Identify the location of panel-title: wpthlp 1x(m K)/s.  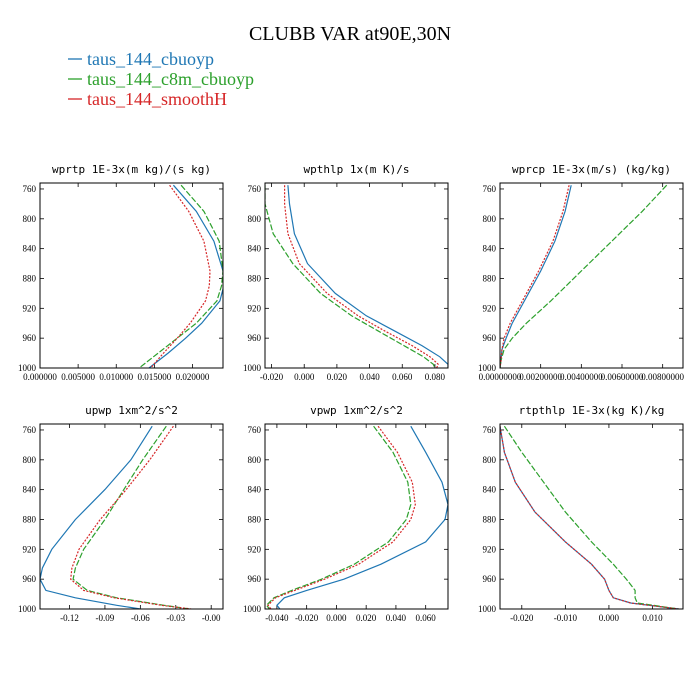
(357, 169).